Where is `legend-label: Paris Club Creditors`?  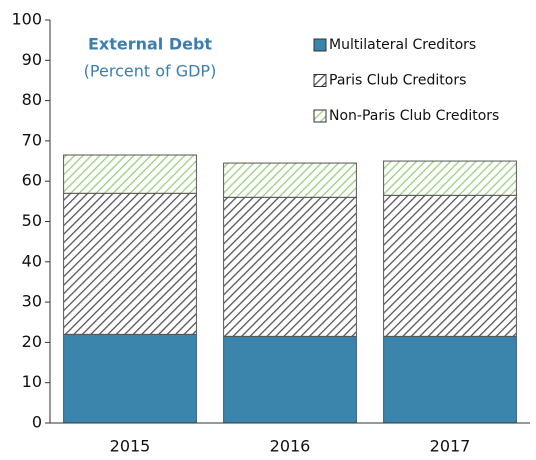
legend-label: Paris Club Creditors is located at coordinates (397, 81).